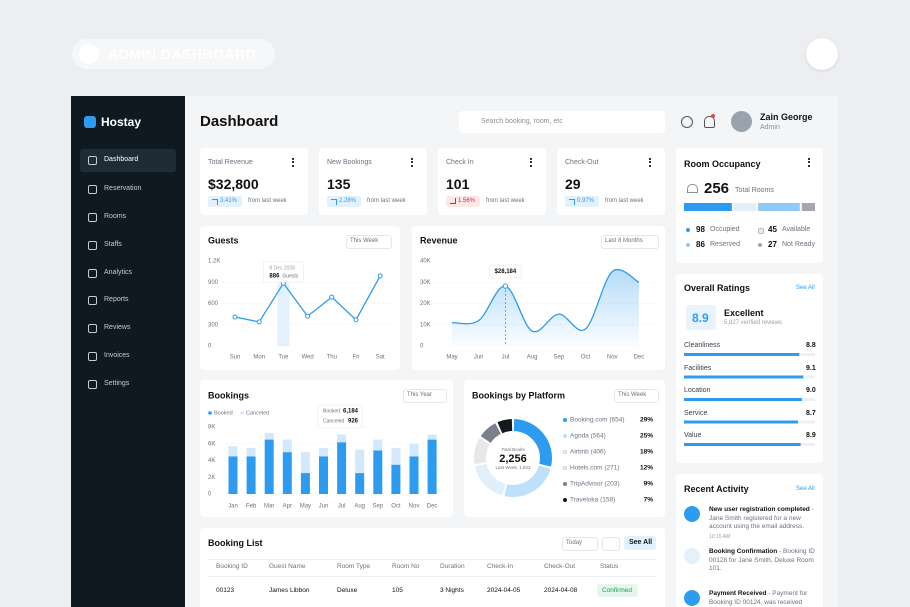 Image resolution: width=910 pixels, height=607 pixels. Describe the element at coordinates (500, 566) in the screenshot. I see `column-header: Check-In` at that location.